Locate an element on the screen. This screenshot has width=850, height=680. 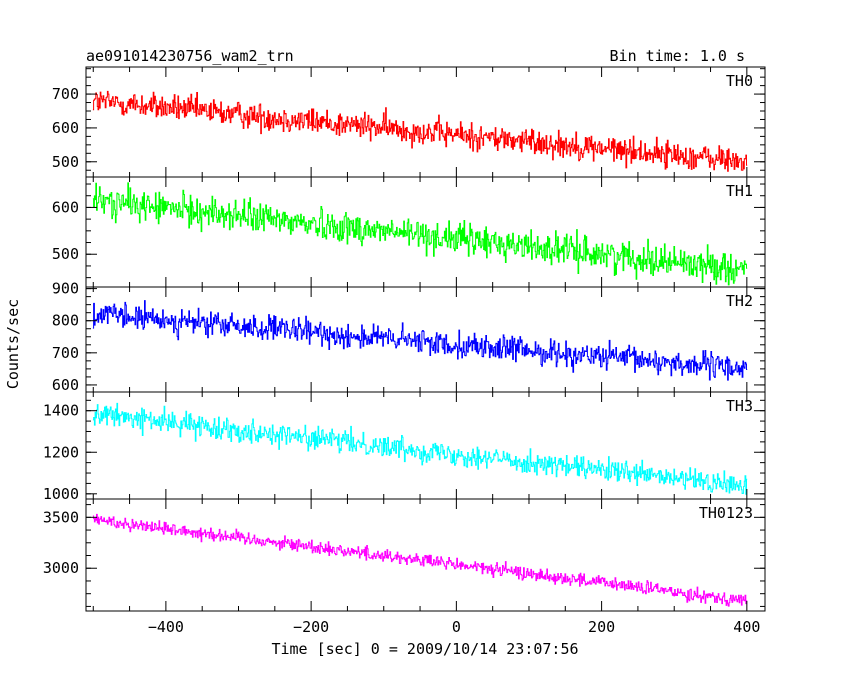
x-tick-label: 200 is located at coordinates (601, 627).